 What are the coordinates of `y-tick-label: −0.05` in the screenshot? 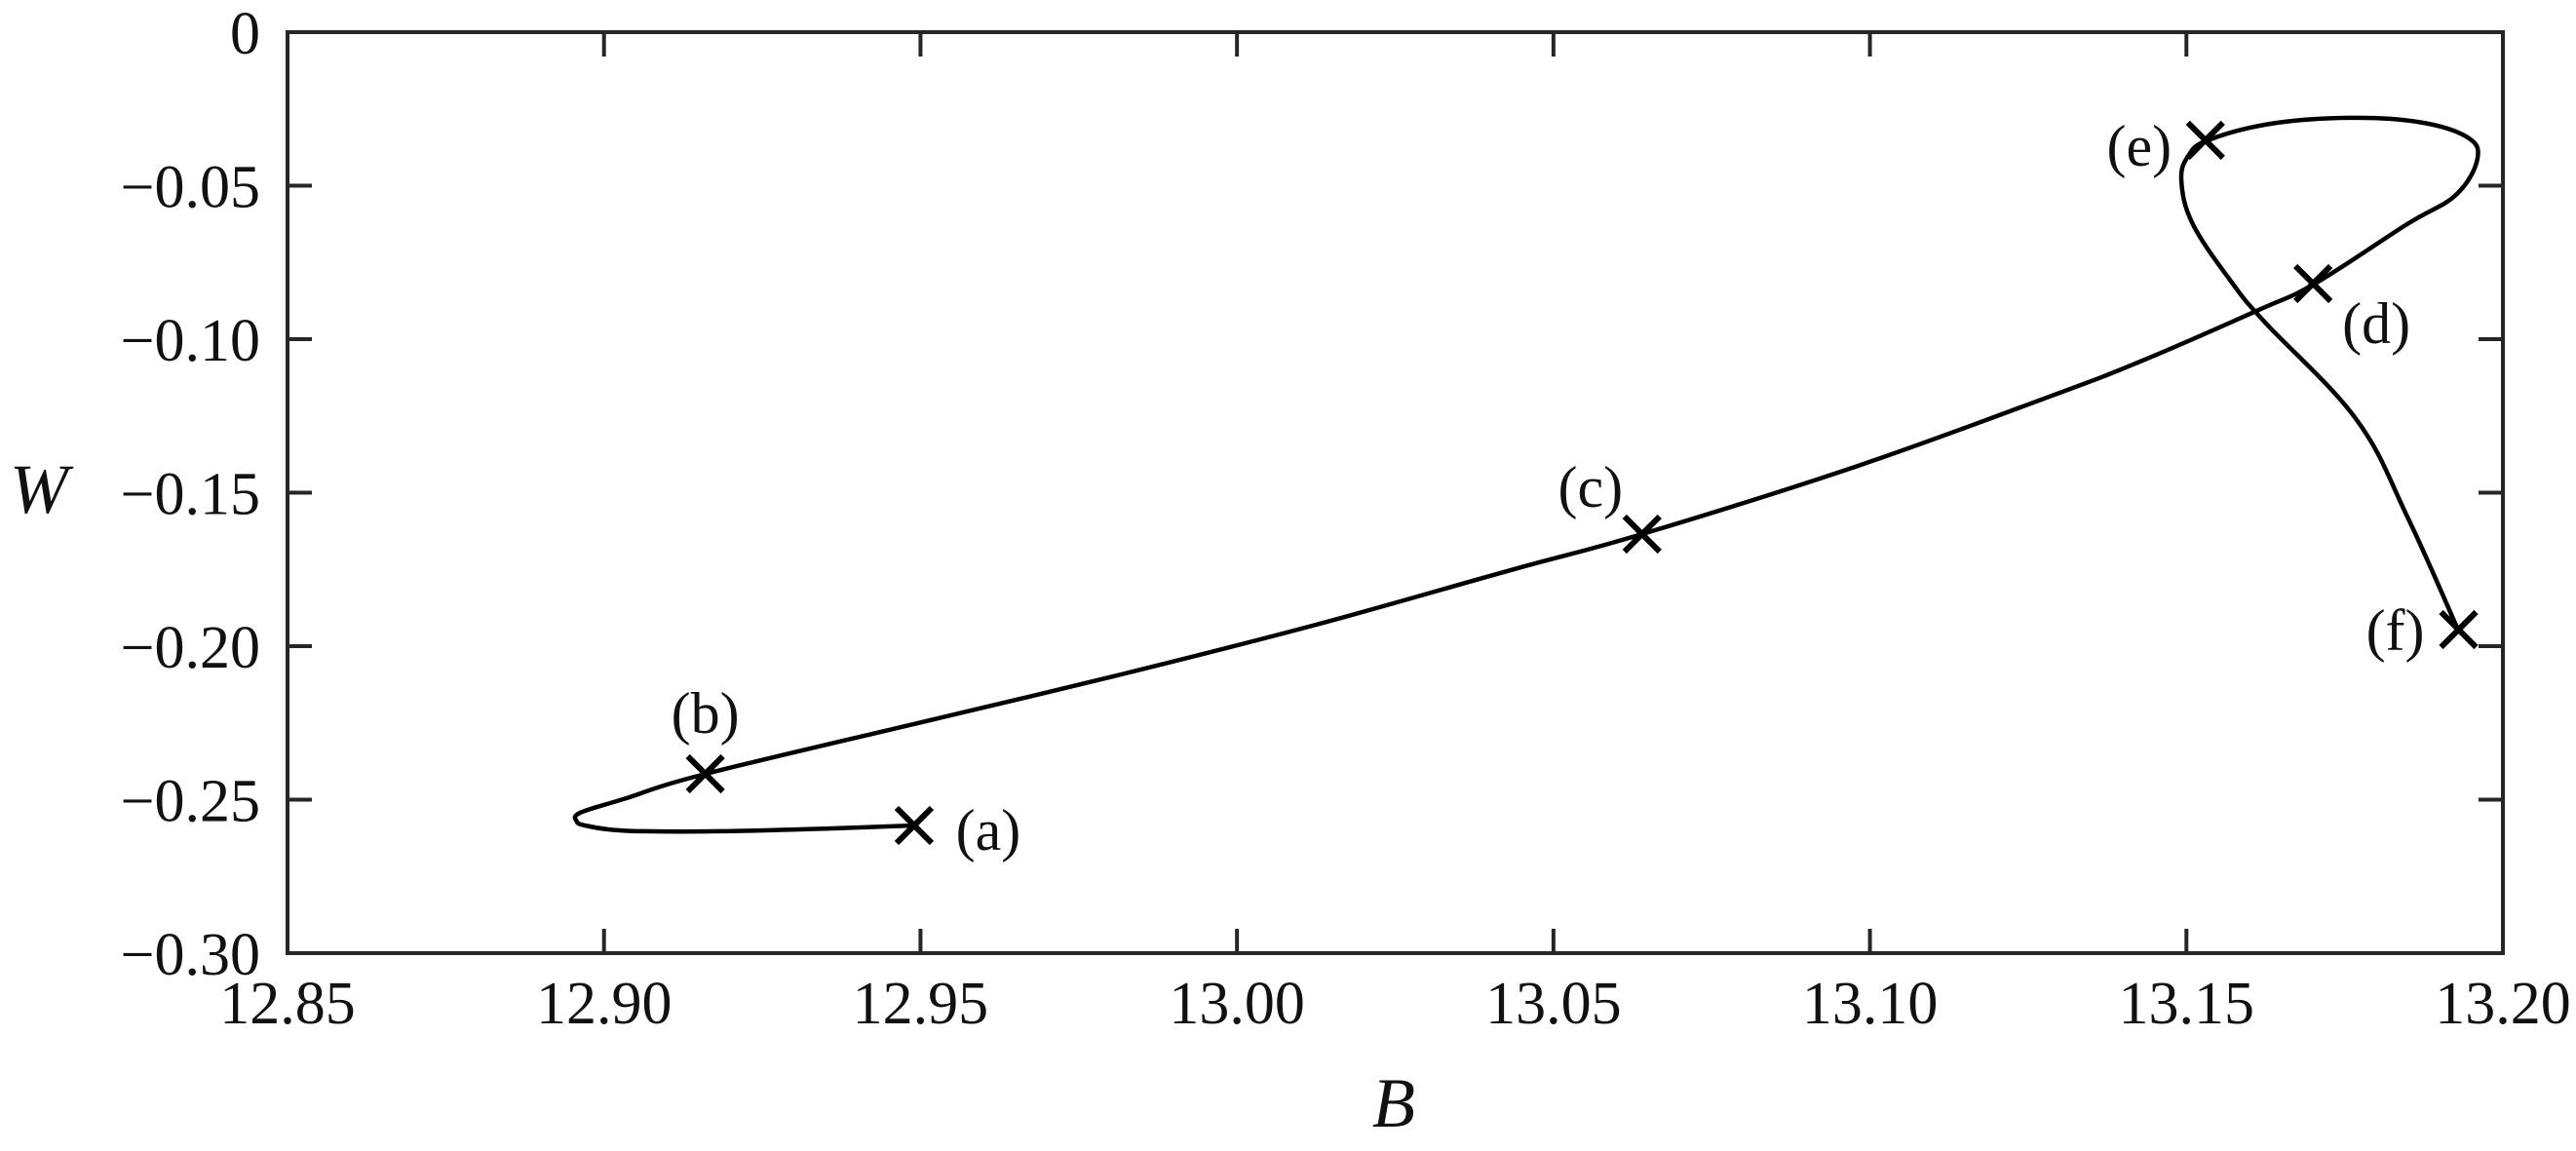 It's located at (190, 188).